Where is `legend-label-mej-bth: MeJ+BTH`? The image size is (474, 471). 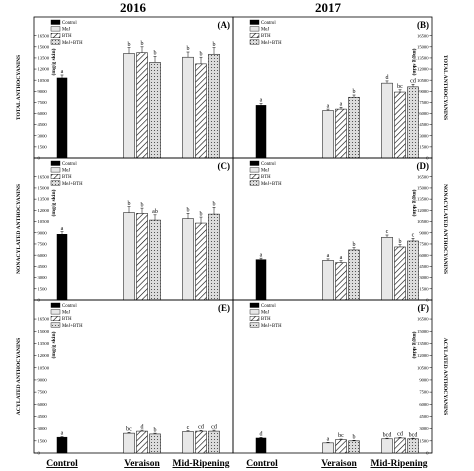
legend-label-mej-bth: MeJ+BTH is located at coordinates (72, 184).